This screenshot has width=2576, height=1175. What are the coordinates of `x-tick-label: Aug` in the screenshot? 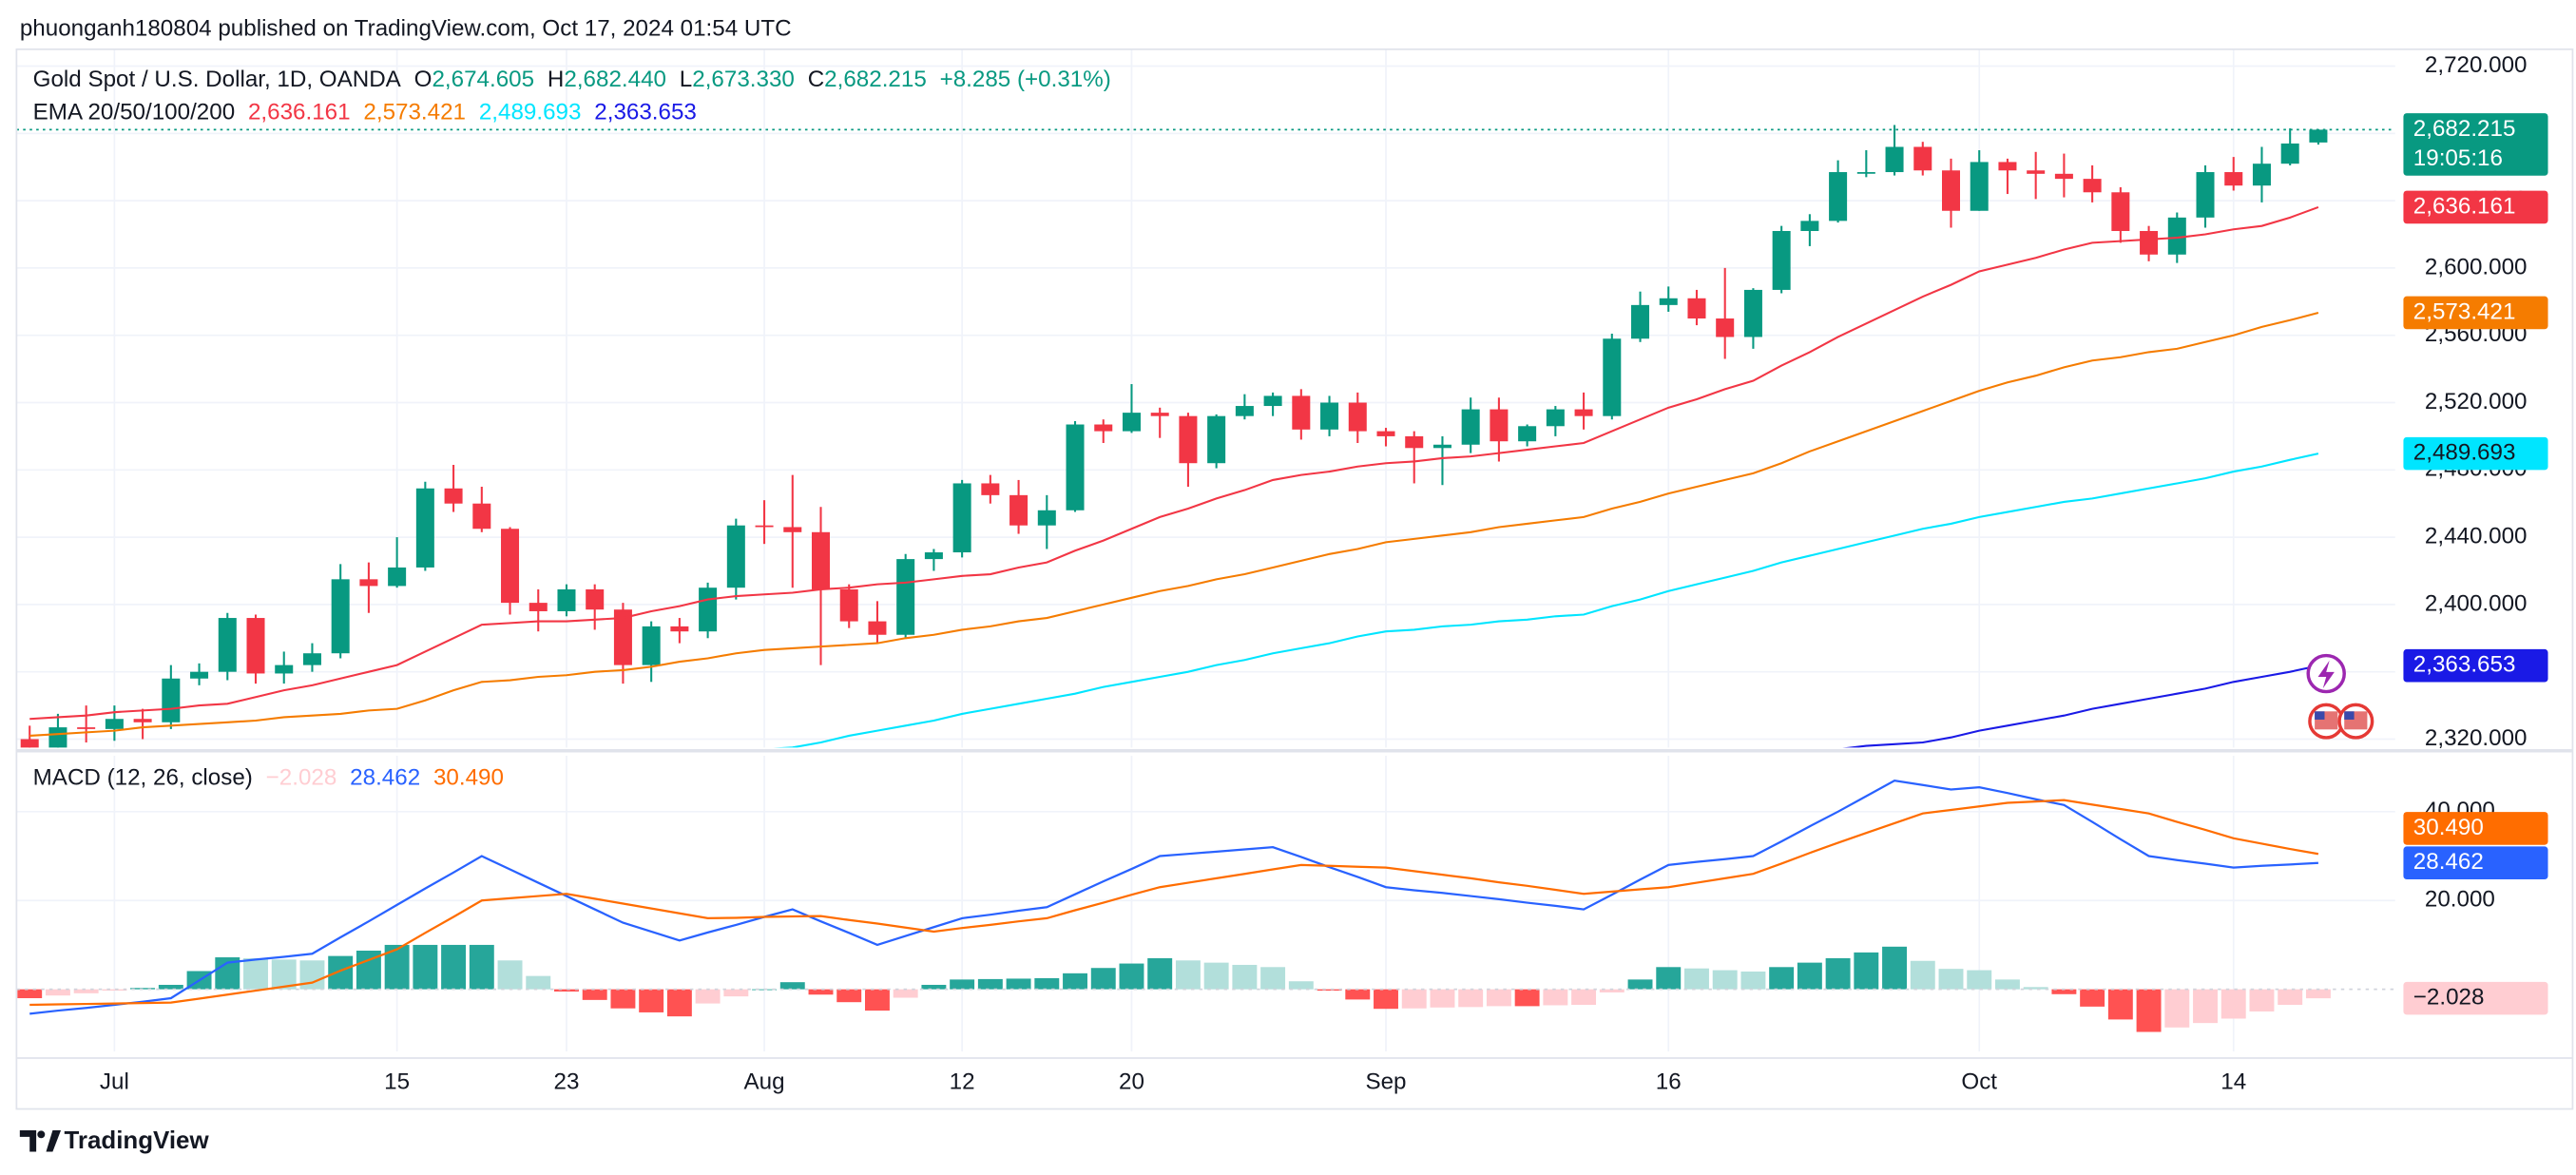 It's located at (764, 1081).